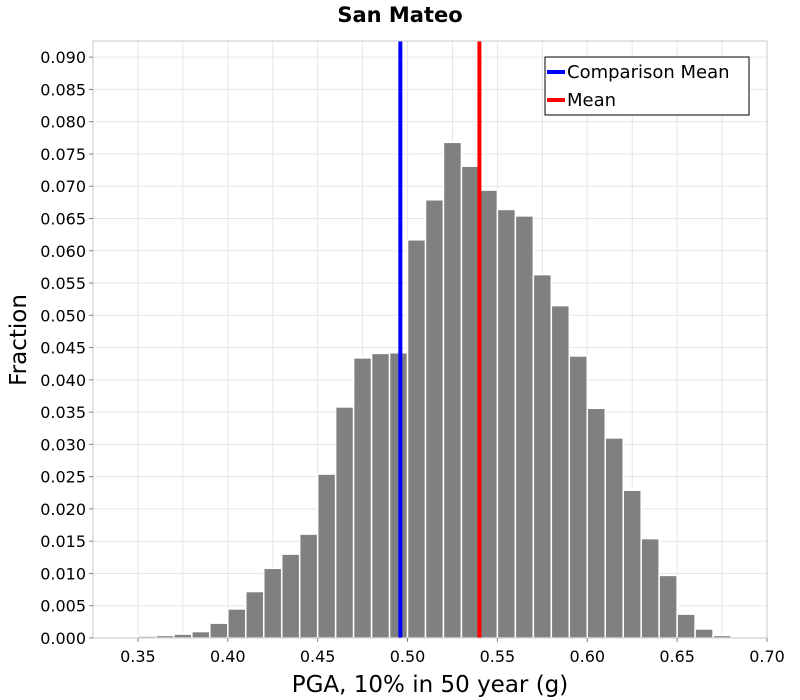 The image size is (800, 700). I want to click on y-tick-label: 0.030, so click(63, 444).